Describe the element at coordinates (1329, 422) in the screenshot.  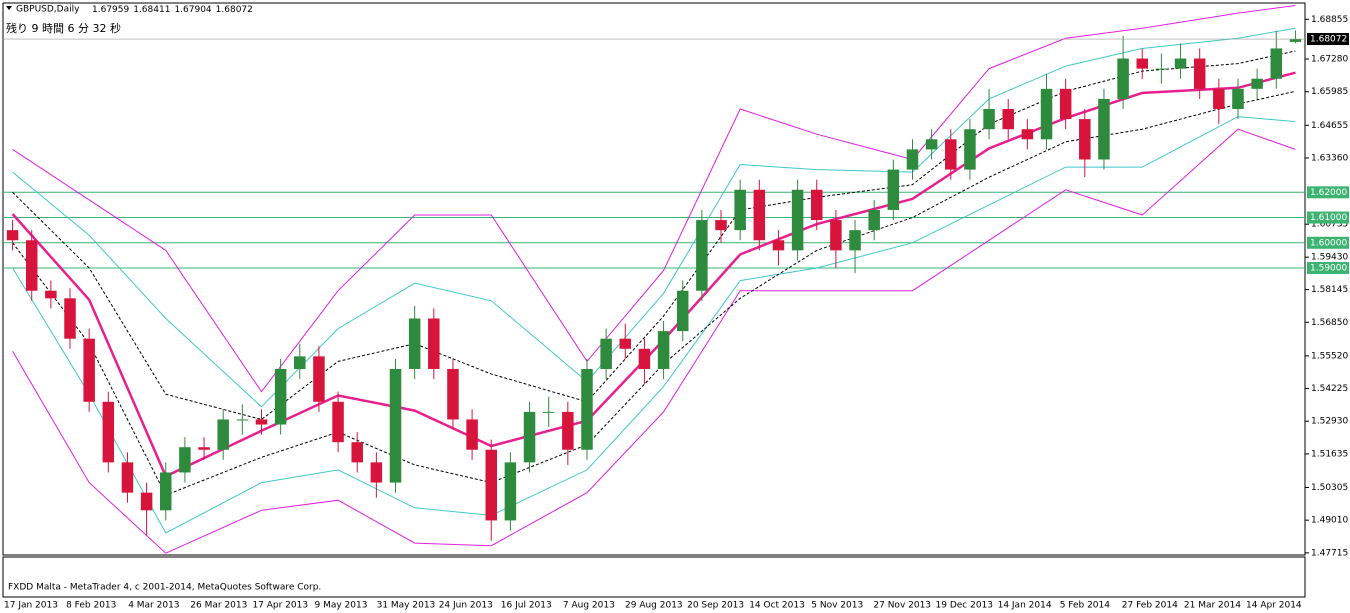
I see `y-tick-label: 1.52930` at that location.